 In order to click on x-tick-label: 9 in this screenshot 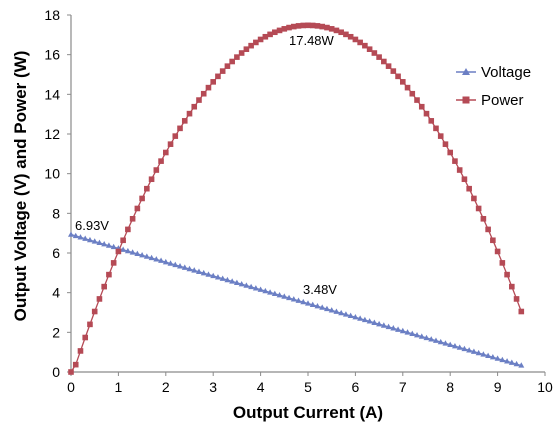, I will do `click(498, 387)`.